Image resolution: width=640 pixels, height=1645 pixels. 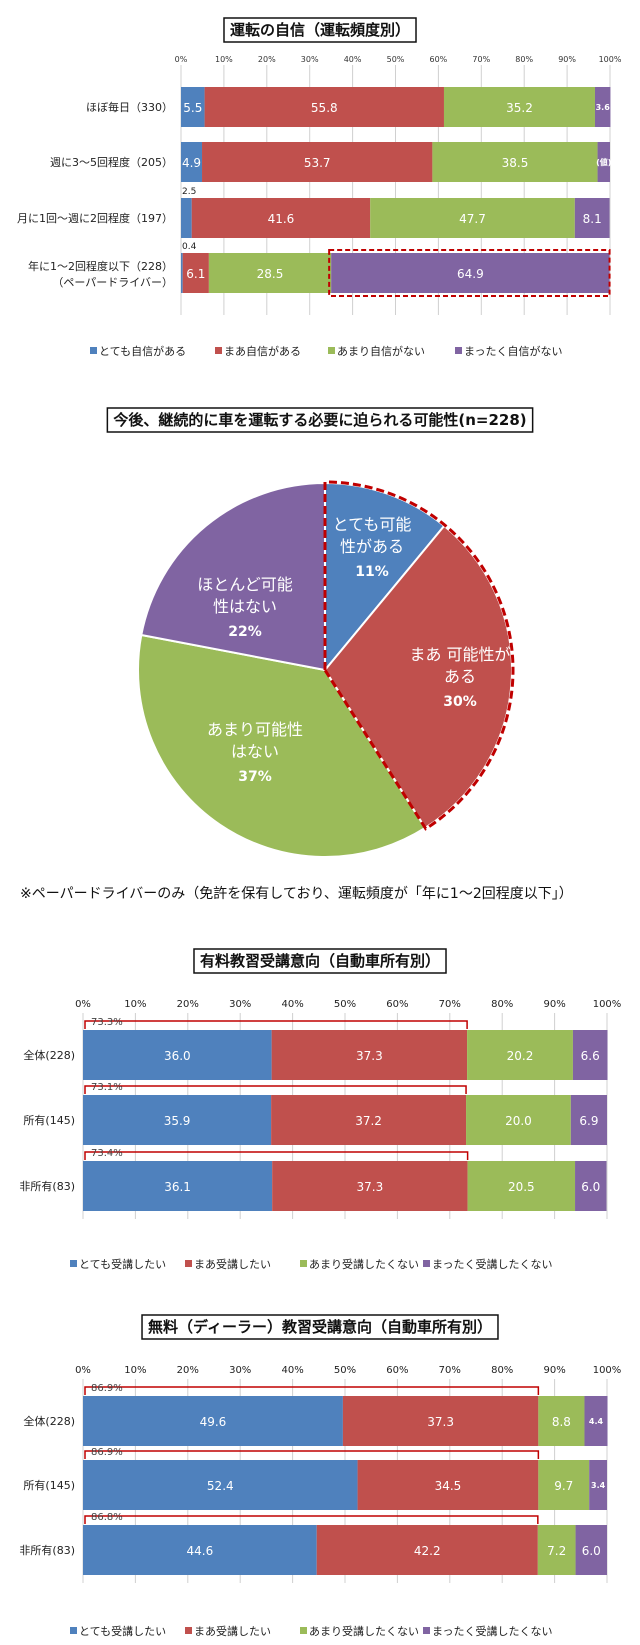 I want to click on chart4-bracket-label: 86.8%, so click(x=107, y=1517).